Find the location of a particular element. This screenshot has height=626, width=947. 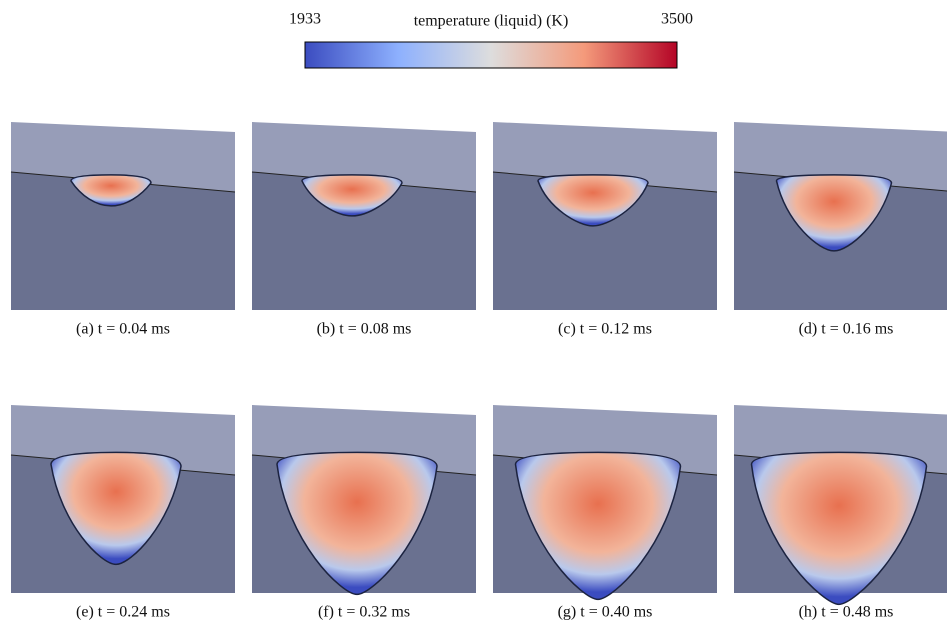

panel-caption: (f) t = 0.32 ms is located at coordinates (364, 612).